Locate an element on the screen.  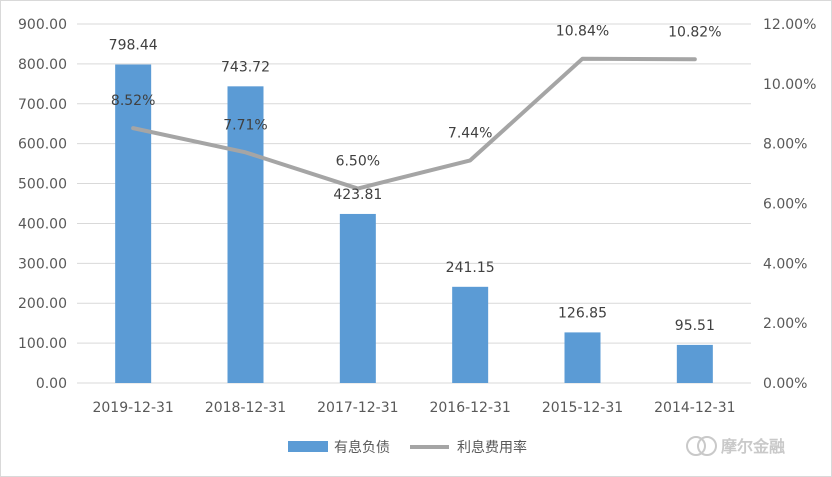
bar-data-label: 798.44 is located at coordinates (133, 46).